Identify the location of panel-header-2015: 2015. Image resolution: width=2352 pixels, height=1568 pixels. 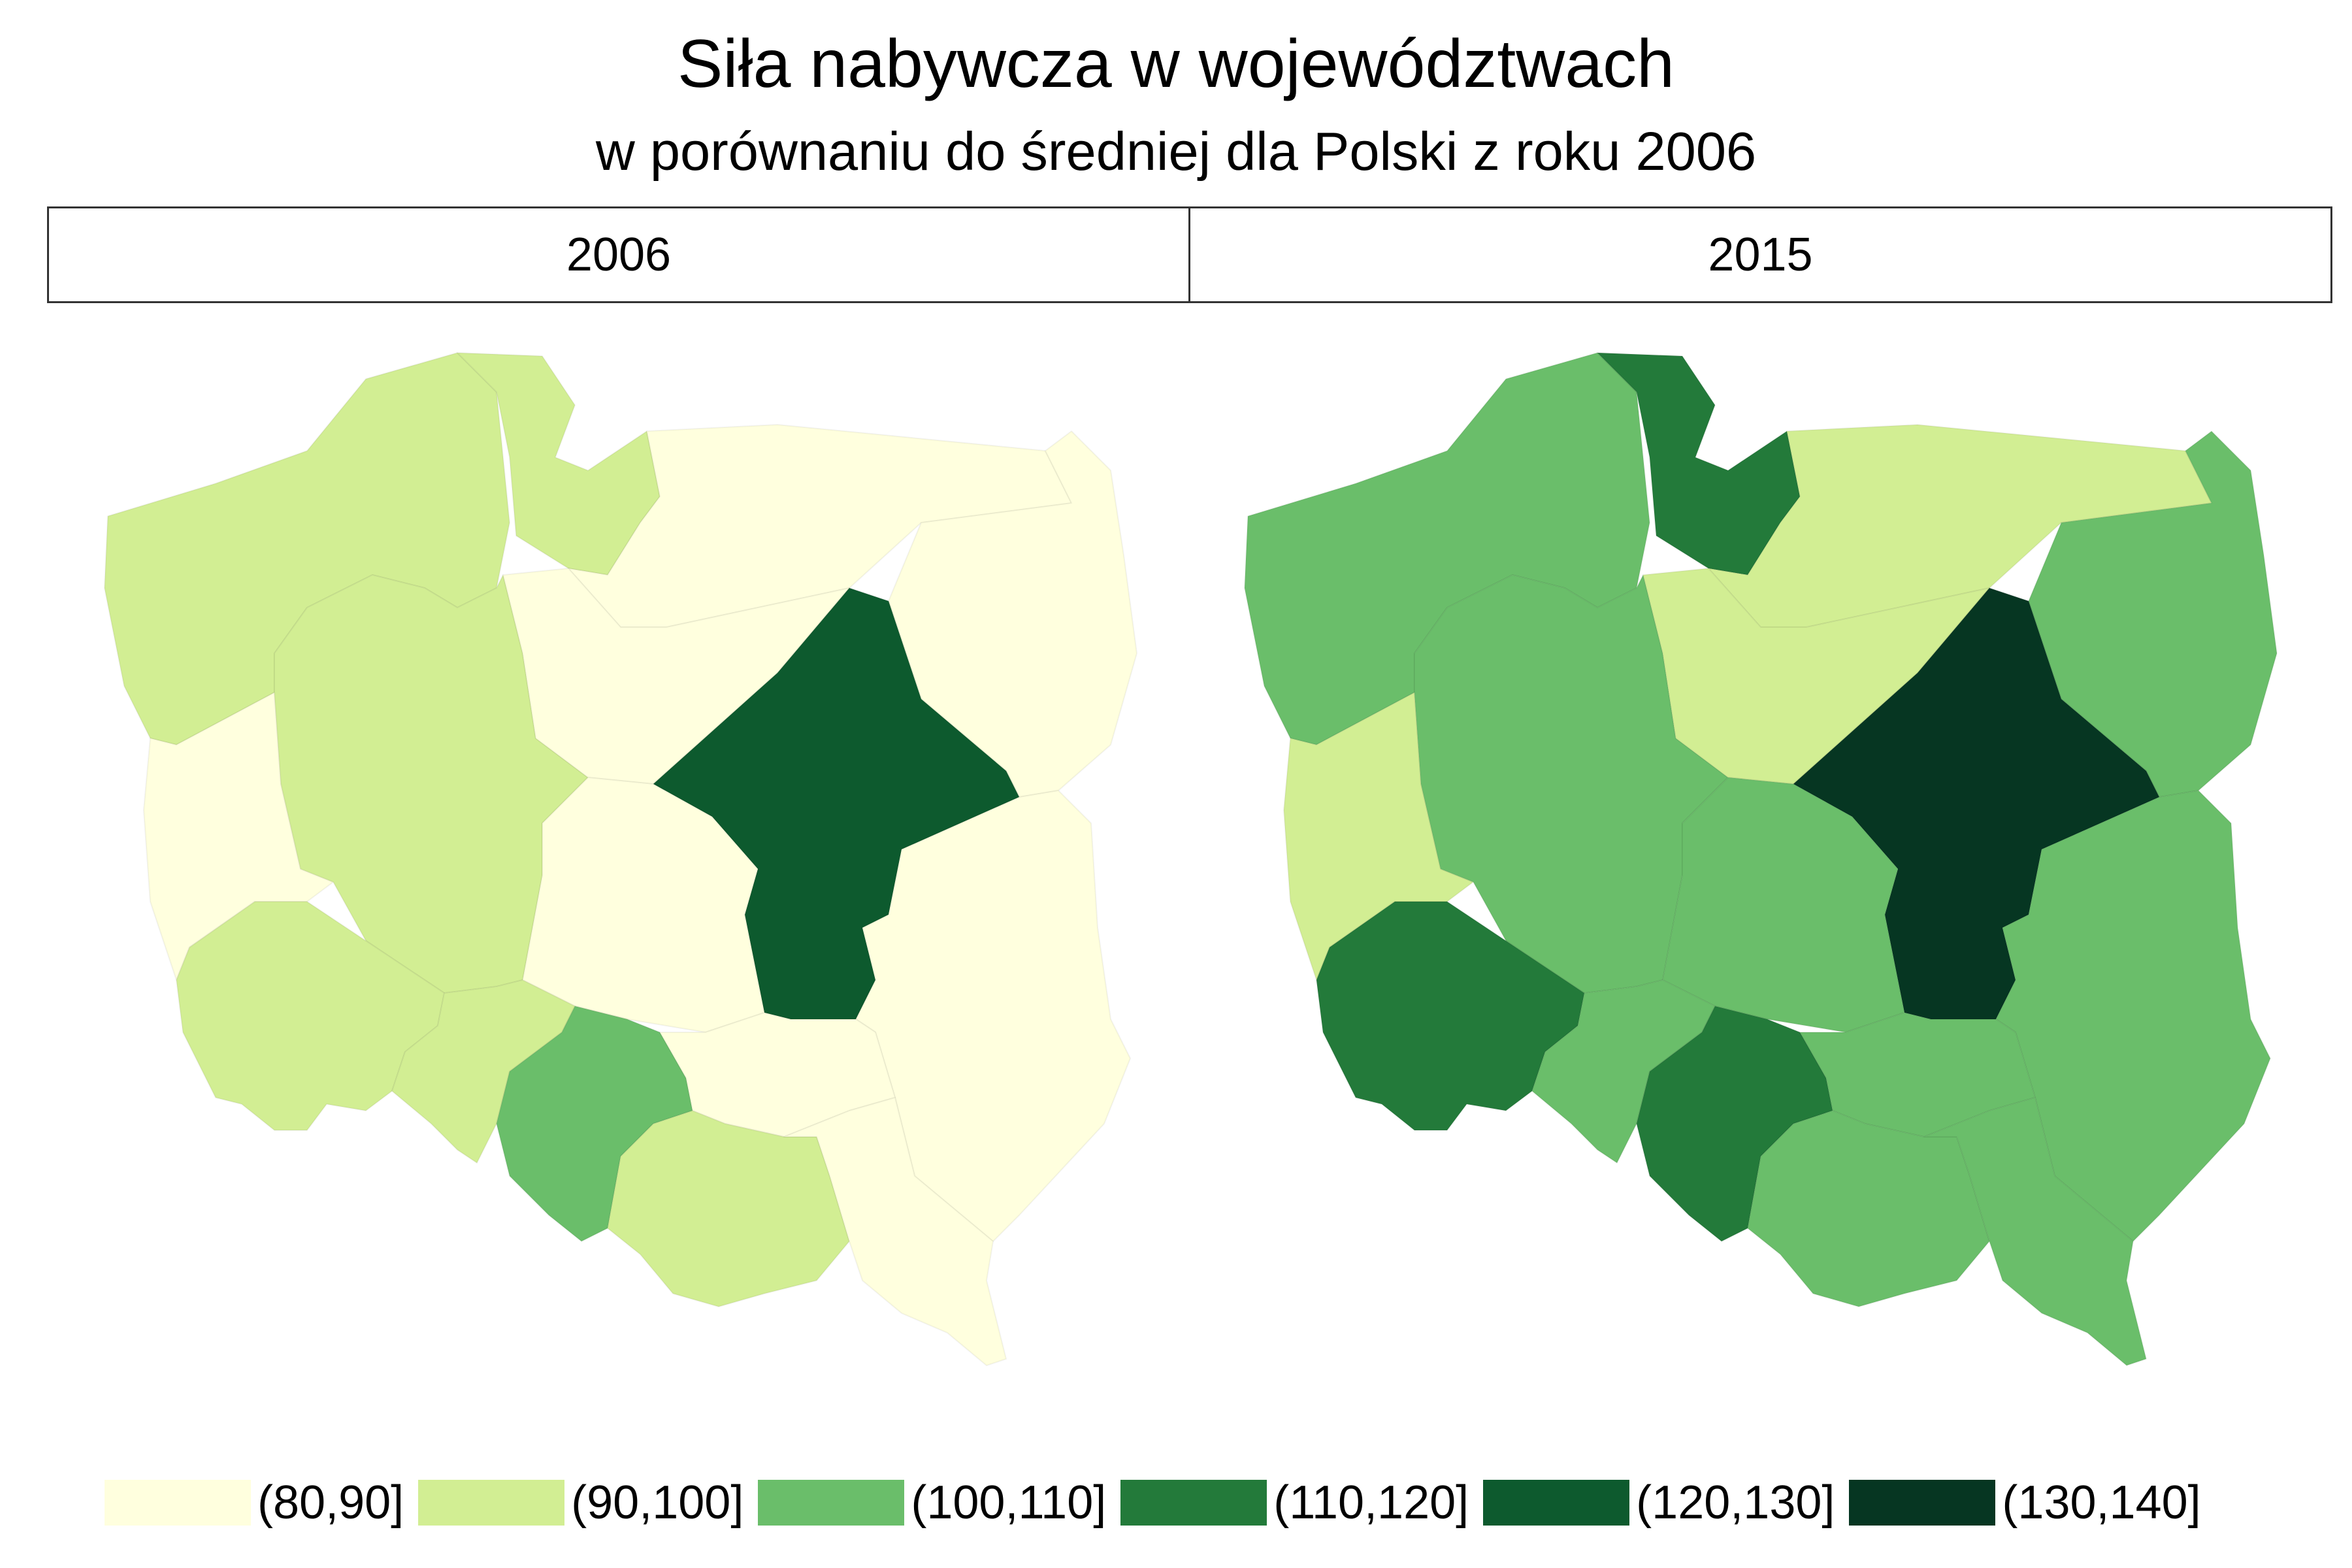
(1760, 254).